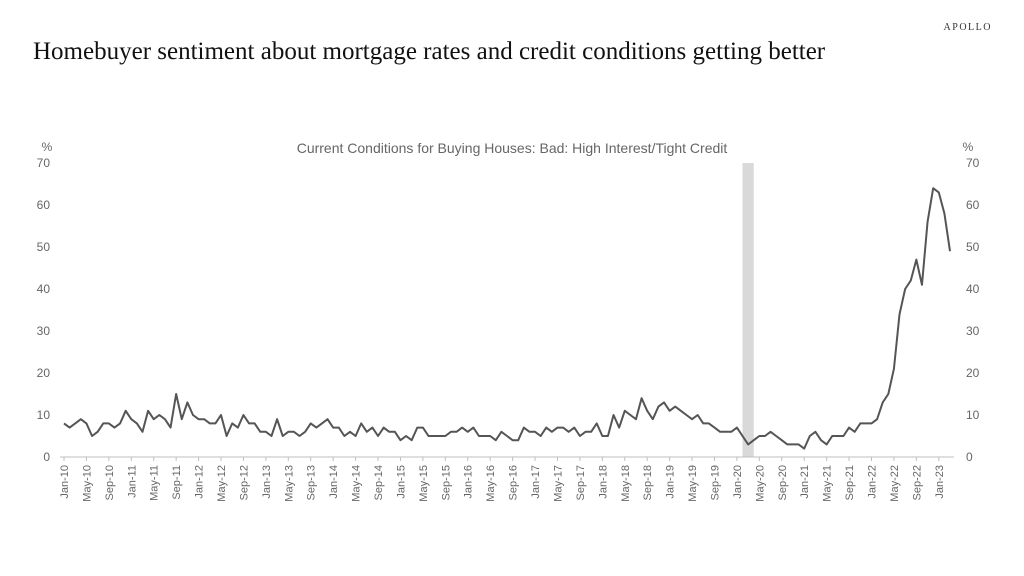 The image size is (1024, 576). What do you see at coordinates (917, 482) in the screenshot?
I see `x-tick-label: Sep-22` at bounding box center [917, 482].